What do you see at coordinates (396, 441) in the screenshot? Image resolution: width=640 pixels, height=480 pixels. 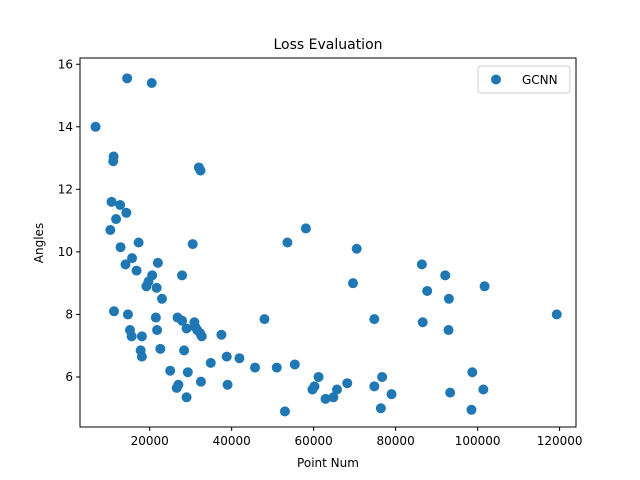 I see `x-tick-label: 80000` at bounding box center [396, 441].